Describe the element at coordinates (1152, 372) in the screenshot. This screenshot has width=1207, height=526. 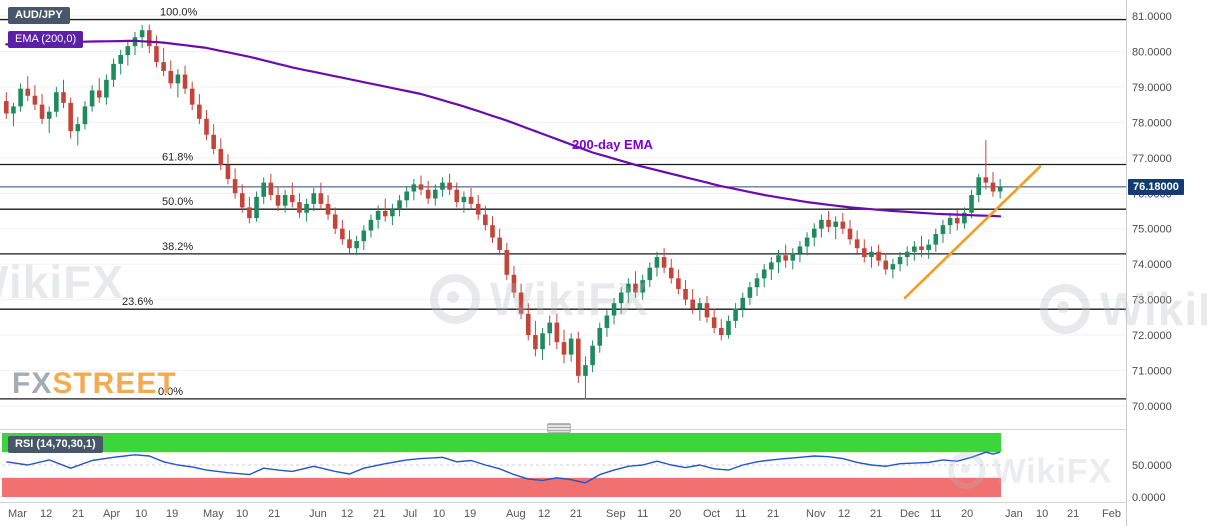
I see `svg-text: 71.0000` at that location.